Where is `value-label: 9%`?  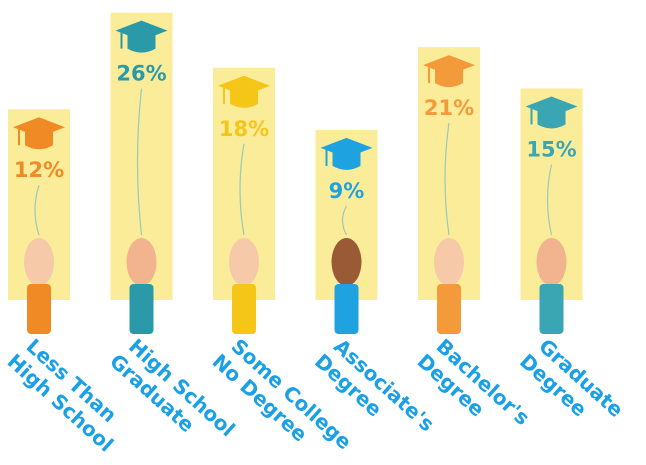
value-label: 9% is located at coordinates (347, 191).